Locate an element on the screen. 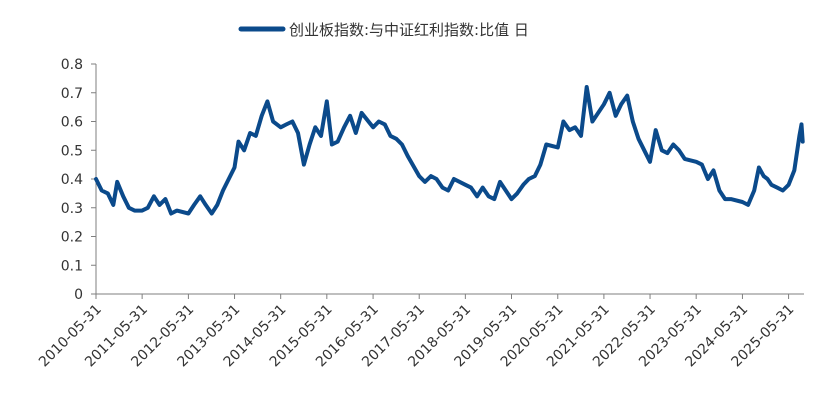 The height and width of the screenshot is (405, 826). y-tick-label: 0.7 is located at coordinates (72, 94).